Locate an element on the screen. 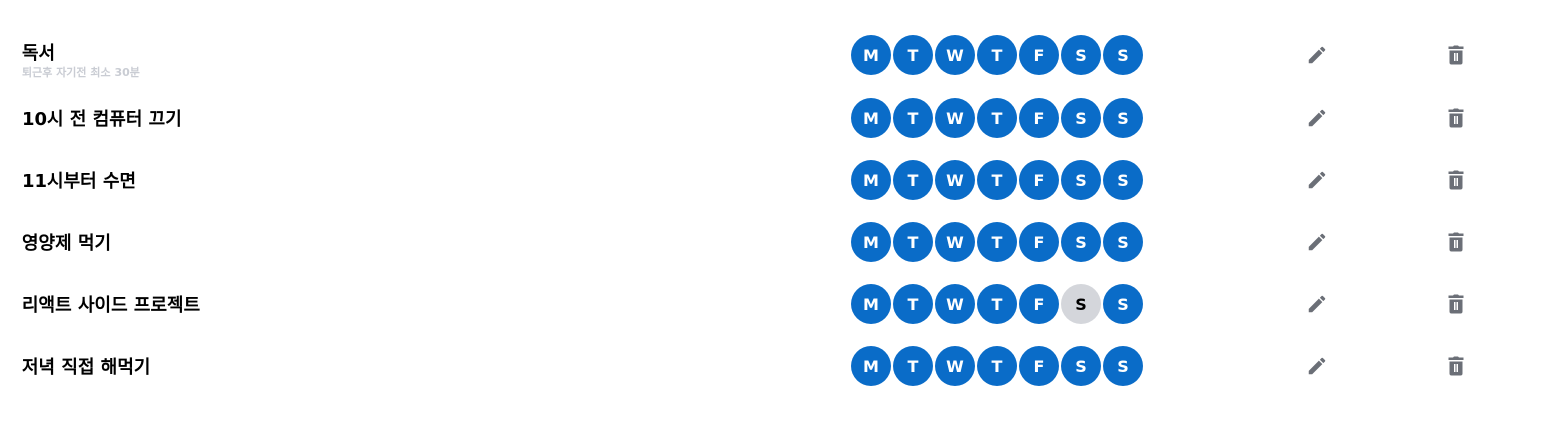 Image resolution: width=1558 pixels, height=421 pixels. habit-row: 11시부터 수면 M T W T F S S is located at coordinates (779, 180).